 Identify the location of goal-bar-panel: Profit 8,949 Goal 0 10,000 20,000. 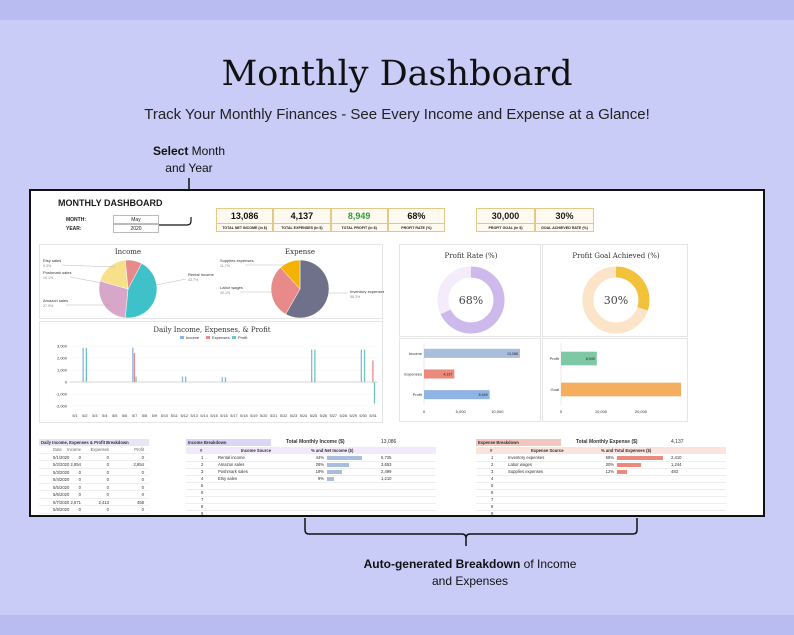
(615, 380).